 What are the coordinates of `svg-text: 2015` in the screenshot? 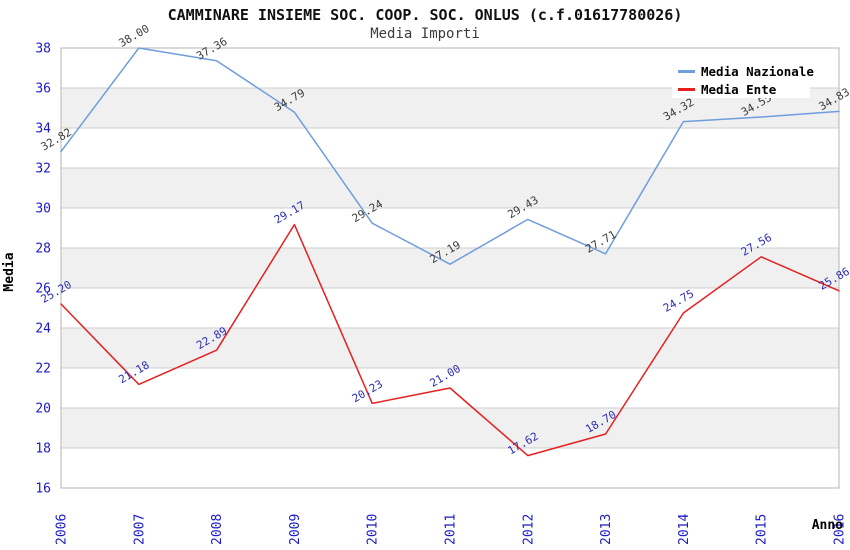 It's located at (762, 529).